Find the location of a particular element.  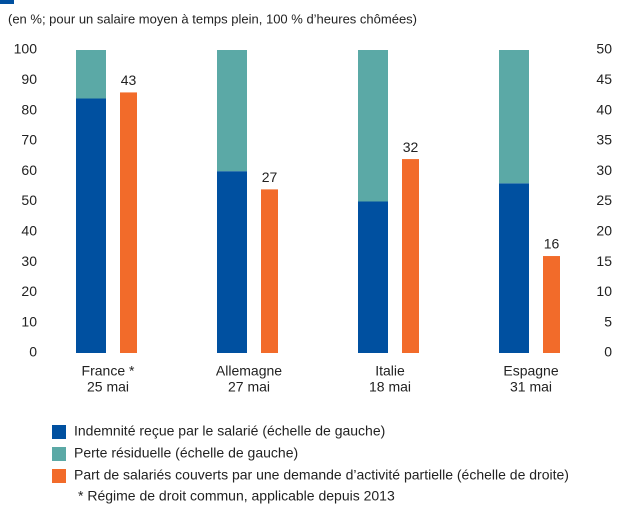

x-tick-label: Italie is located at coordinates (390, 371).